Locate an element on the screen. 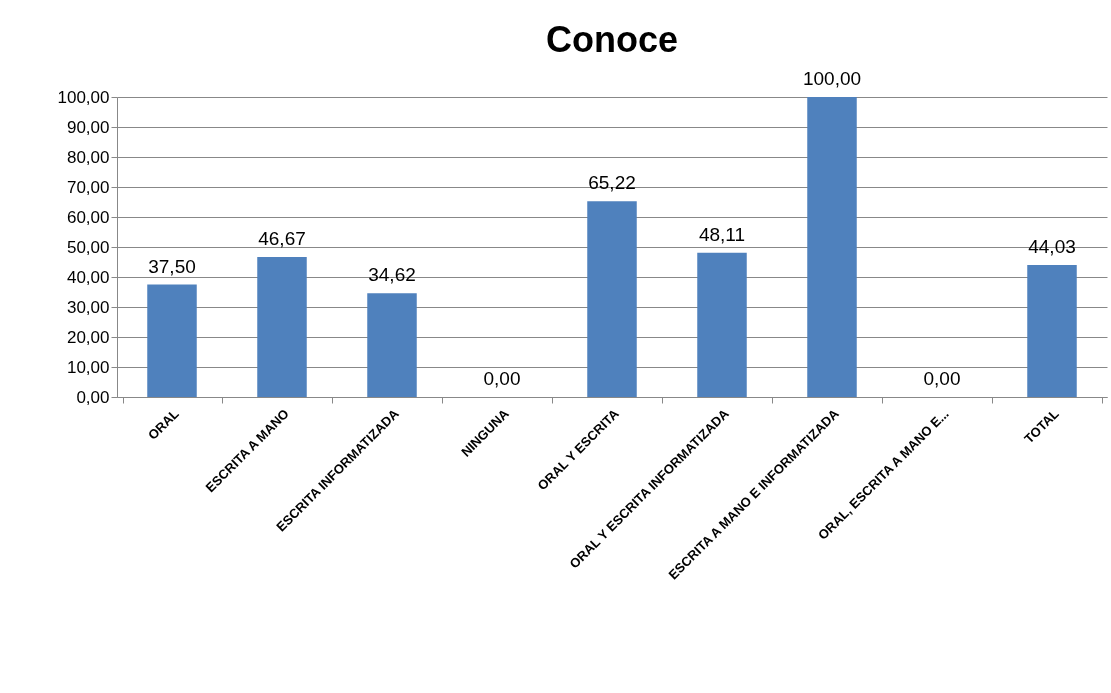 Image resolution: width=1111 pixels, height=693 pixels. y-tick-label: 10,00 is located at coordinates (88, 367).